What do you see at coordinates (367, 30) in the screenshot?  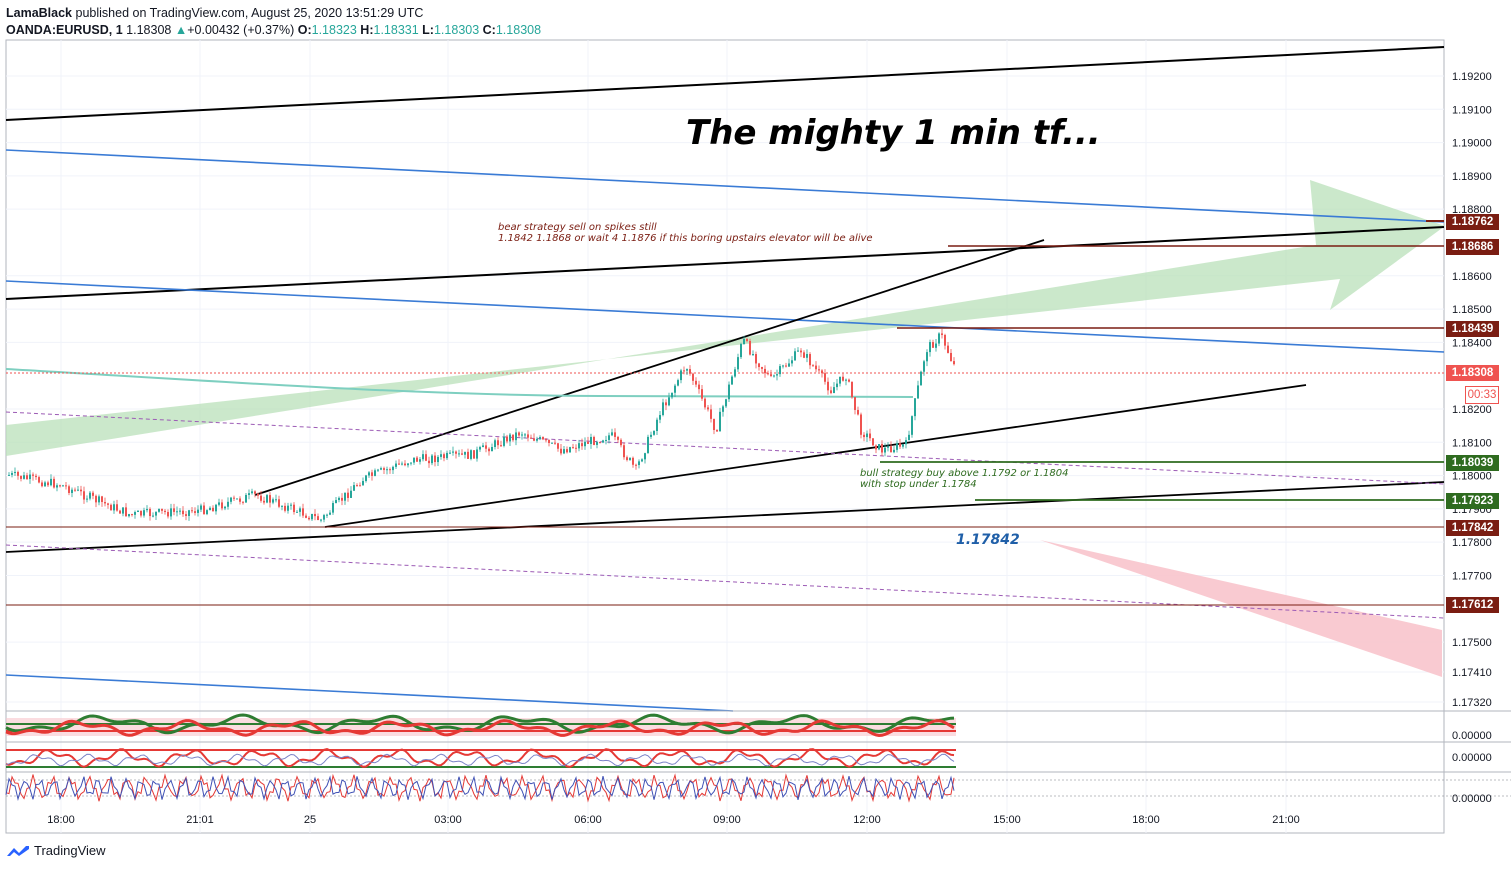 I see `high-label: H:` at bounding box center [367, 30].